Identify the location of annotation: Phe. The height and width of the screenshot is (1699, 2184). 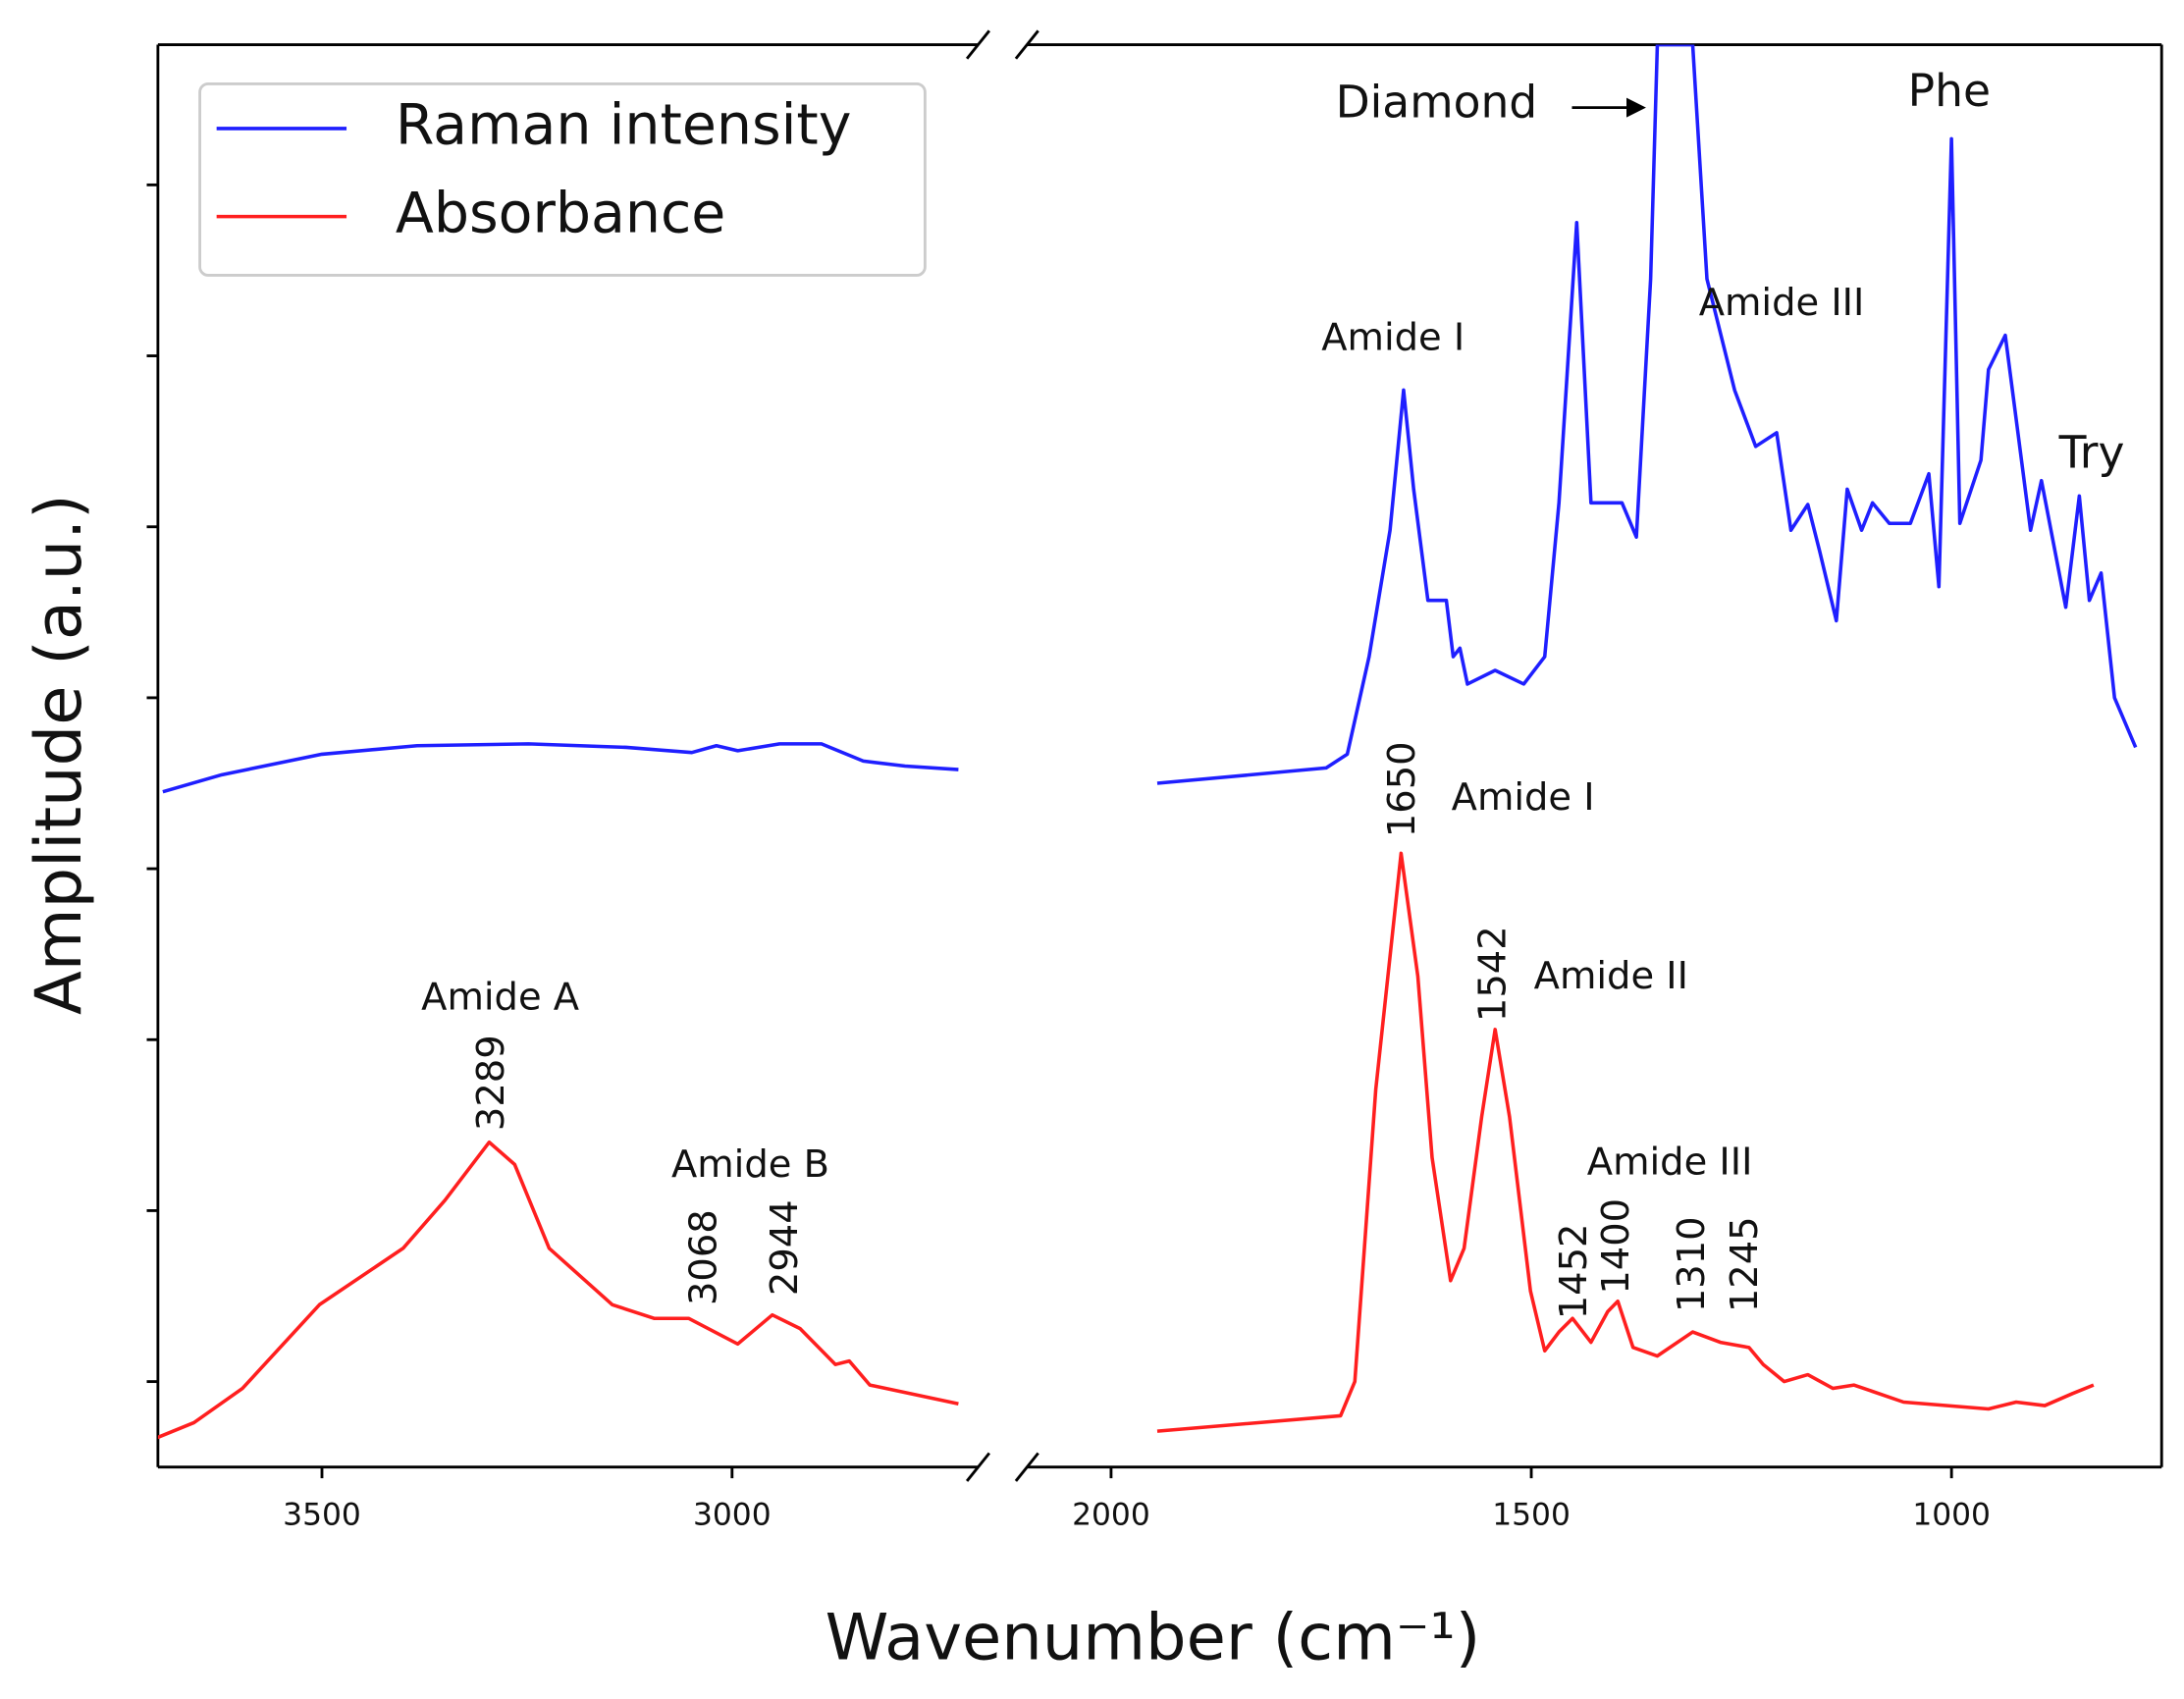
(1949, 91).